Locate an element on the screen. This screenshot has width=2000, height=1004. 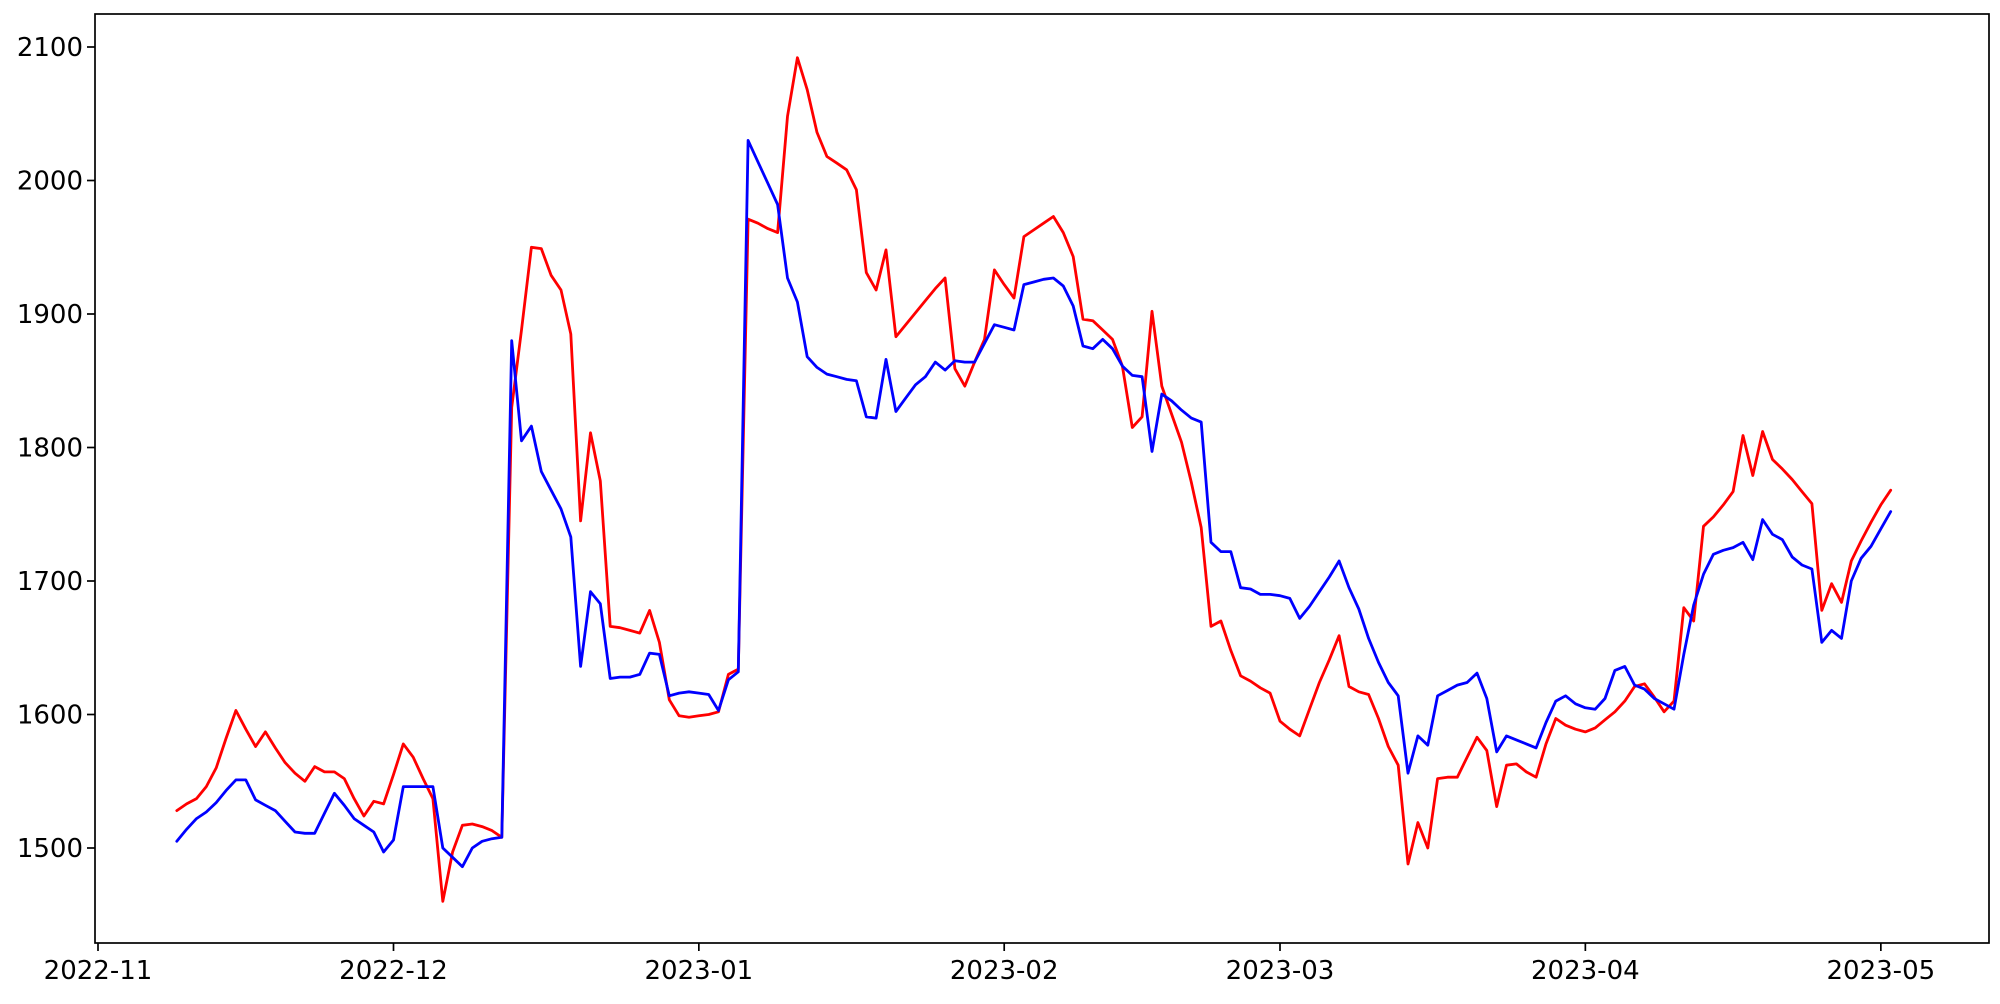
x-tick-label: 2023-05 is located at coordinates (1881, 971).